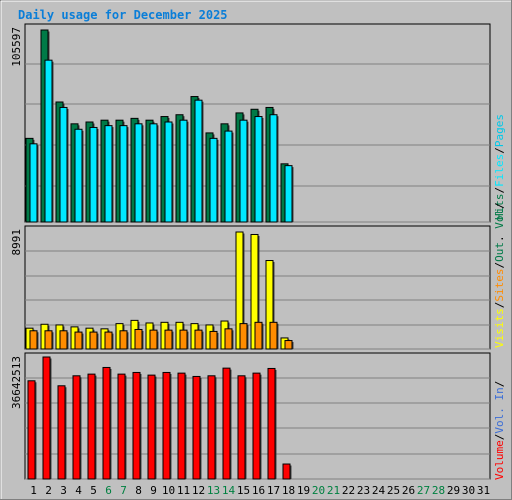  Describe the element at coordinates (33, 490) in the screenshot. I see `day-label-1: 1` at that location.